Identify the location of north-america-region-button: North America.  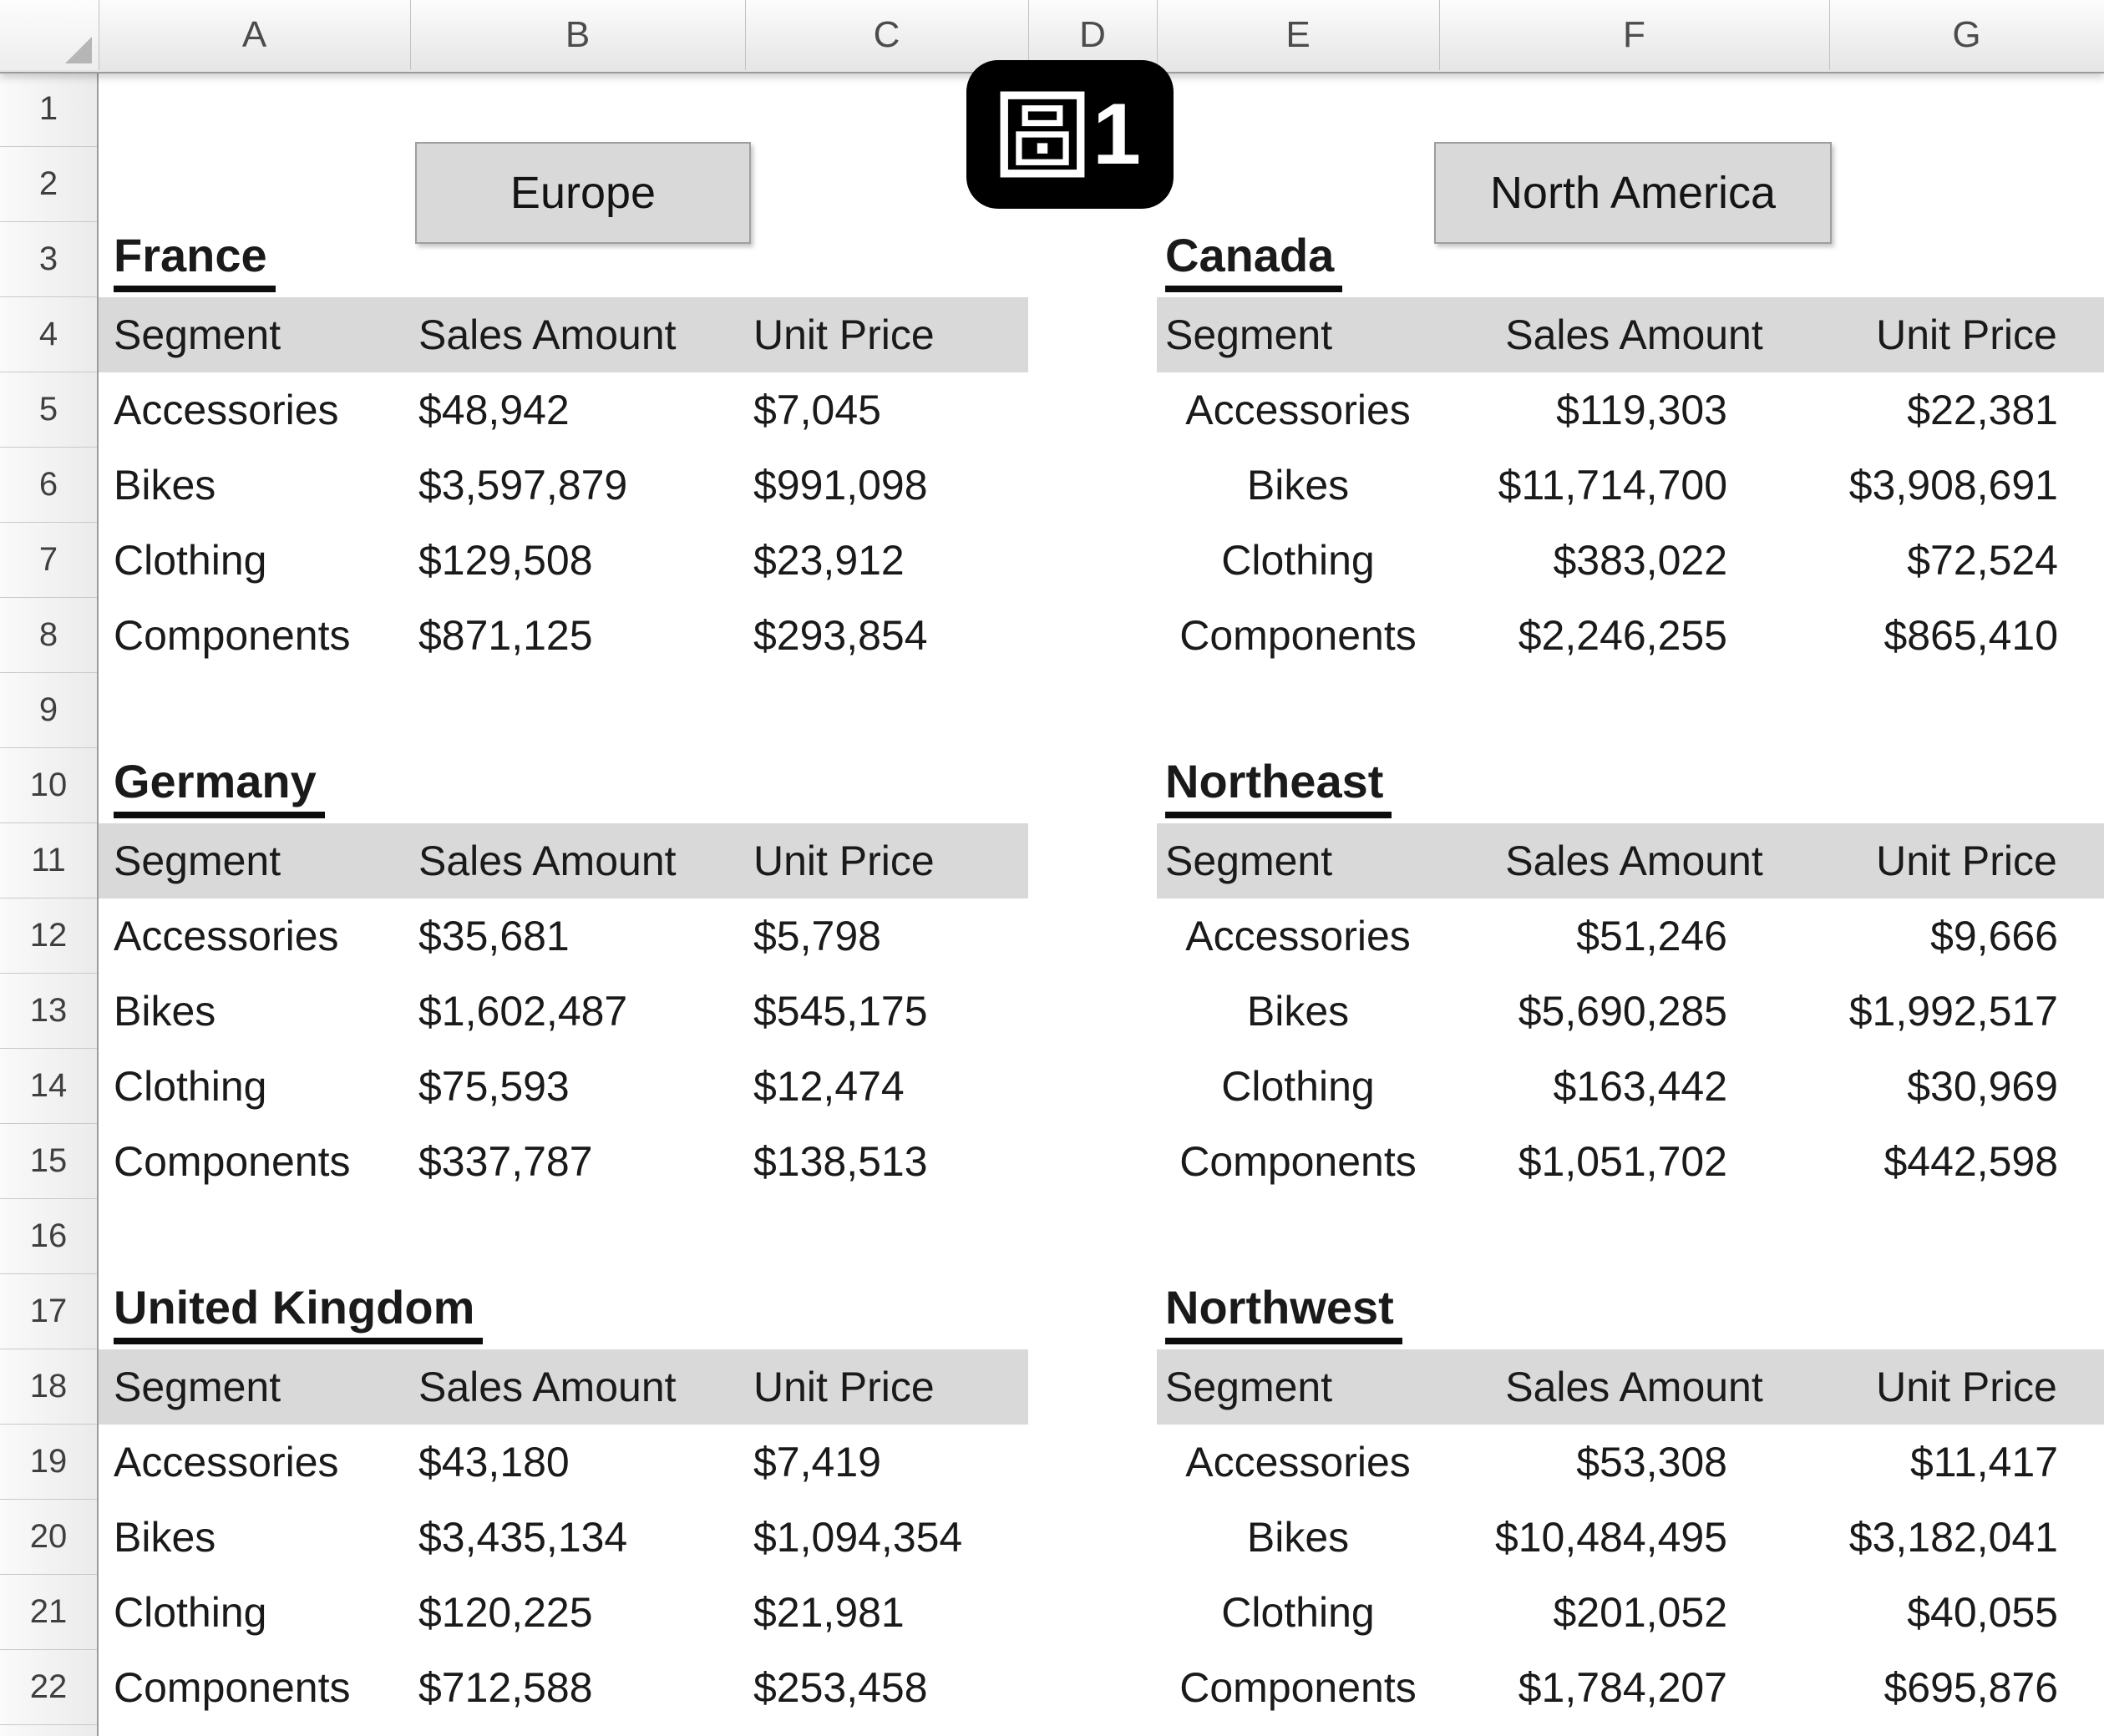
(1633, 193).